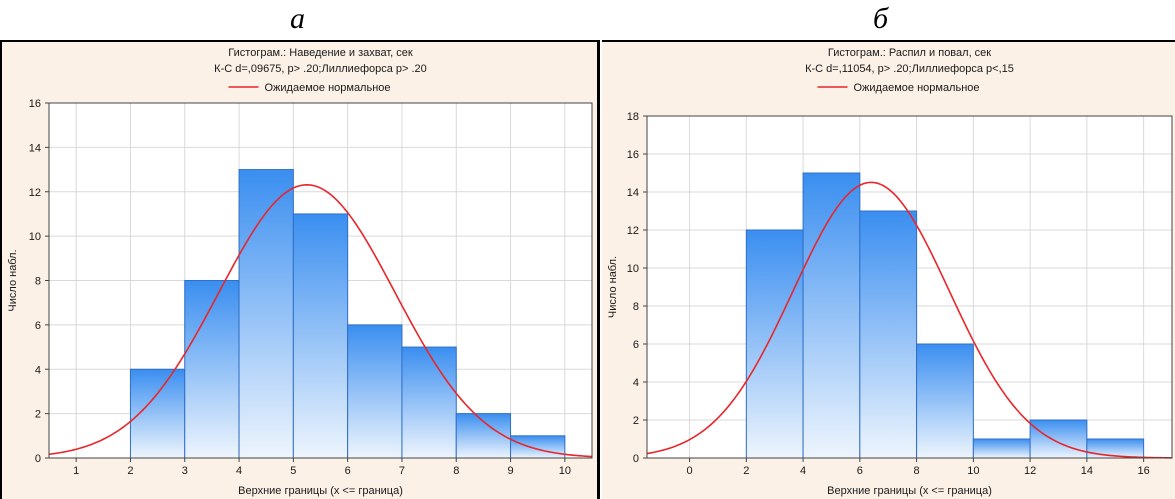 The image size is (1175, 499). What do you see at coordinates (297, 18) in the screenshot?
I see `panel-label-a: а` at bounding box center [297, 18].